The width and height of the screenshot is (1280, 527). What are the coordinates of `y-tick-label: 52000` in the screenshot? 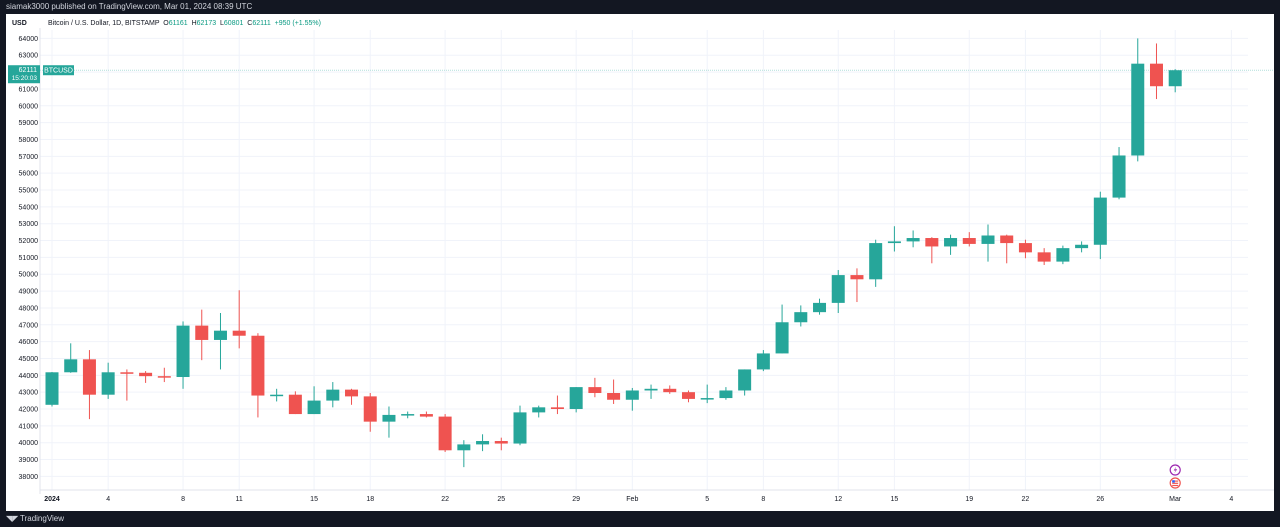 It's located at (29, 241).